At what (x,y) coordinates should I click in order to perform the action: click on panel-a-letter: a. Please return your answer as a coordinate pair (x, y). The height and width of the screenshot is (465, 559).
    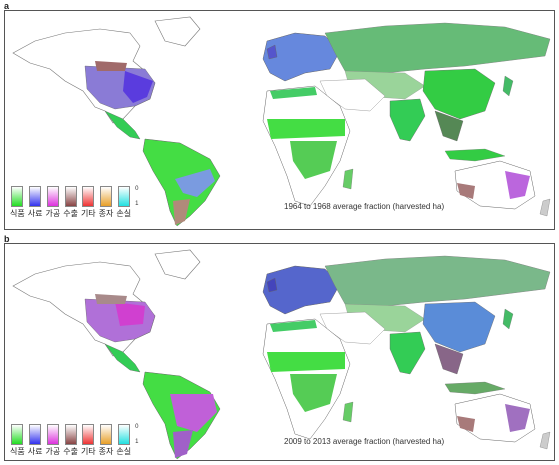
    Looking at the image, I should click on (7, 6).